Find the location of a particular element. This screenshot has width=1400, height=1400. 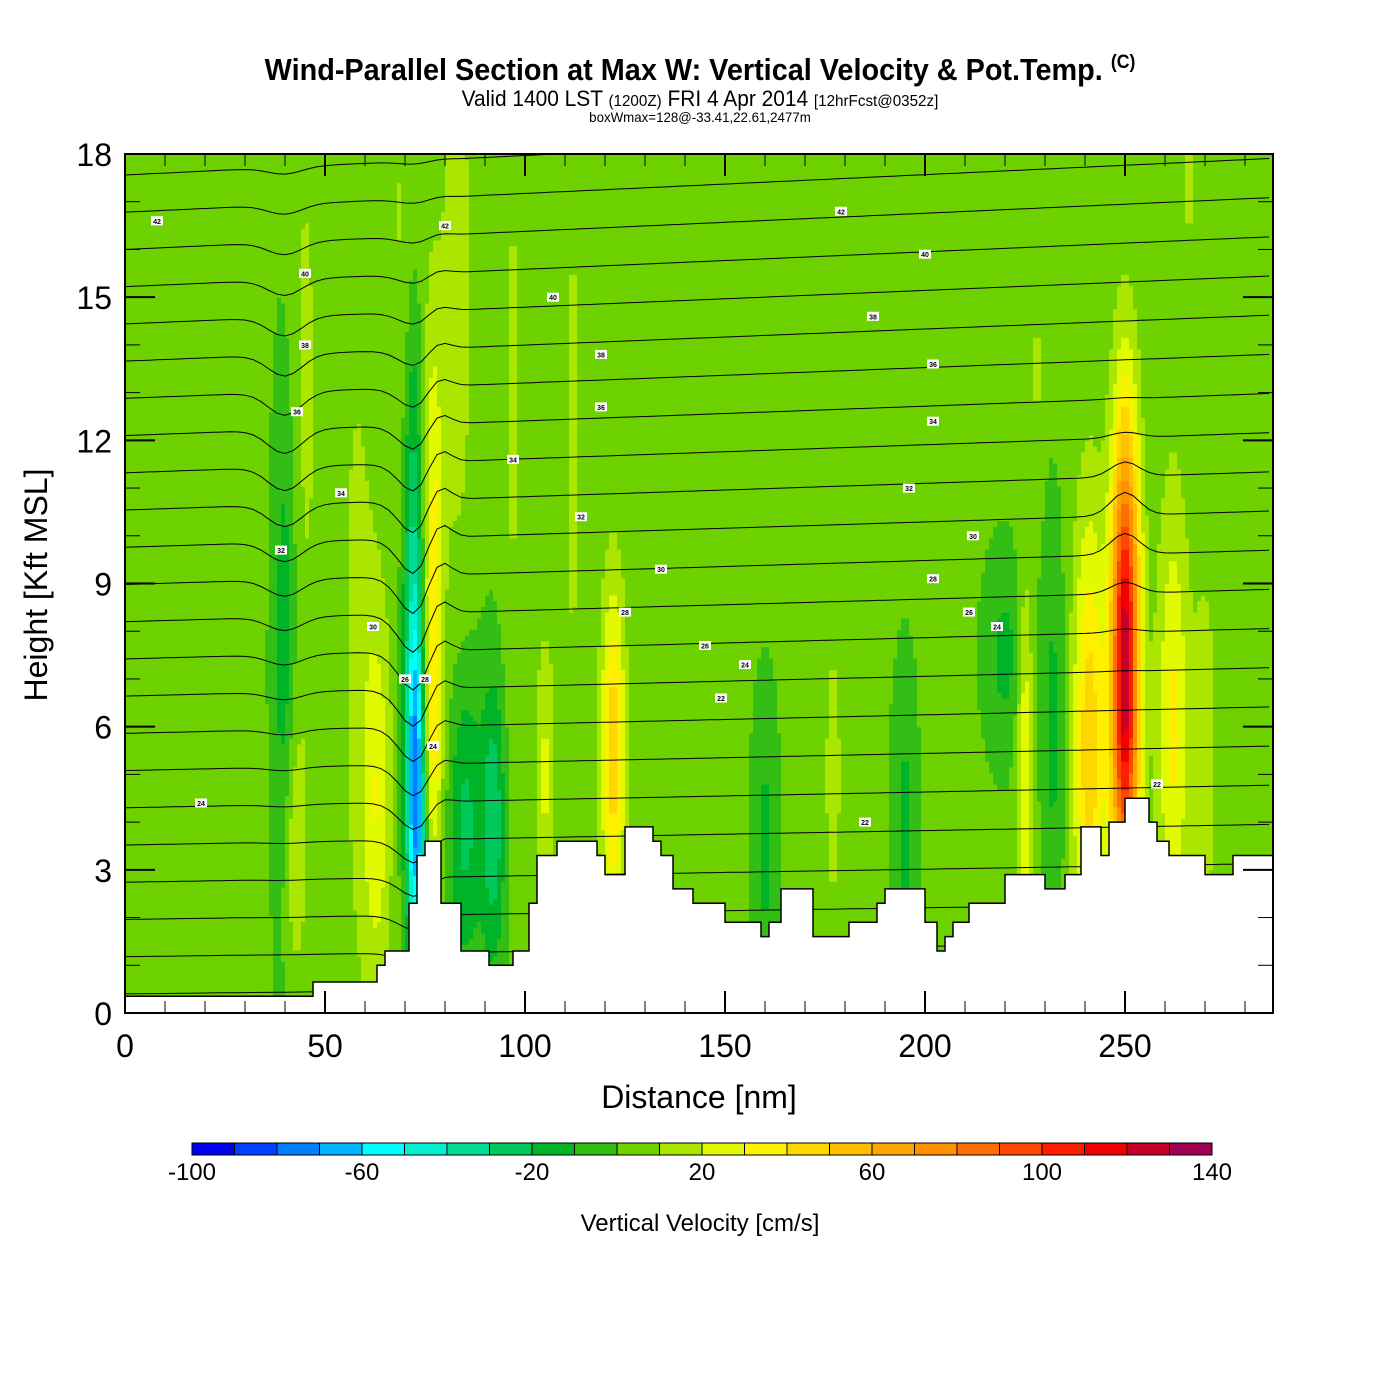

y-tick-label: 3 is located at coordinates (103, 871).